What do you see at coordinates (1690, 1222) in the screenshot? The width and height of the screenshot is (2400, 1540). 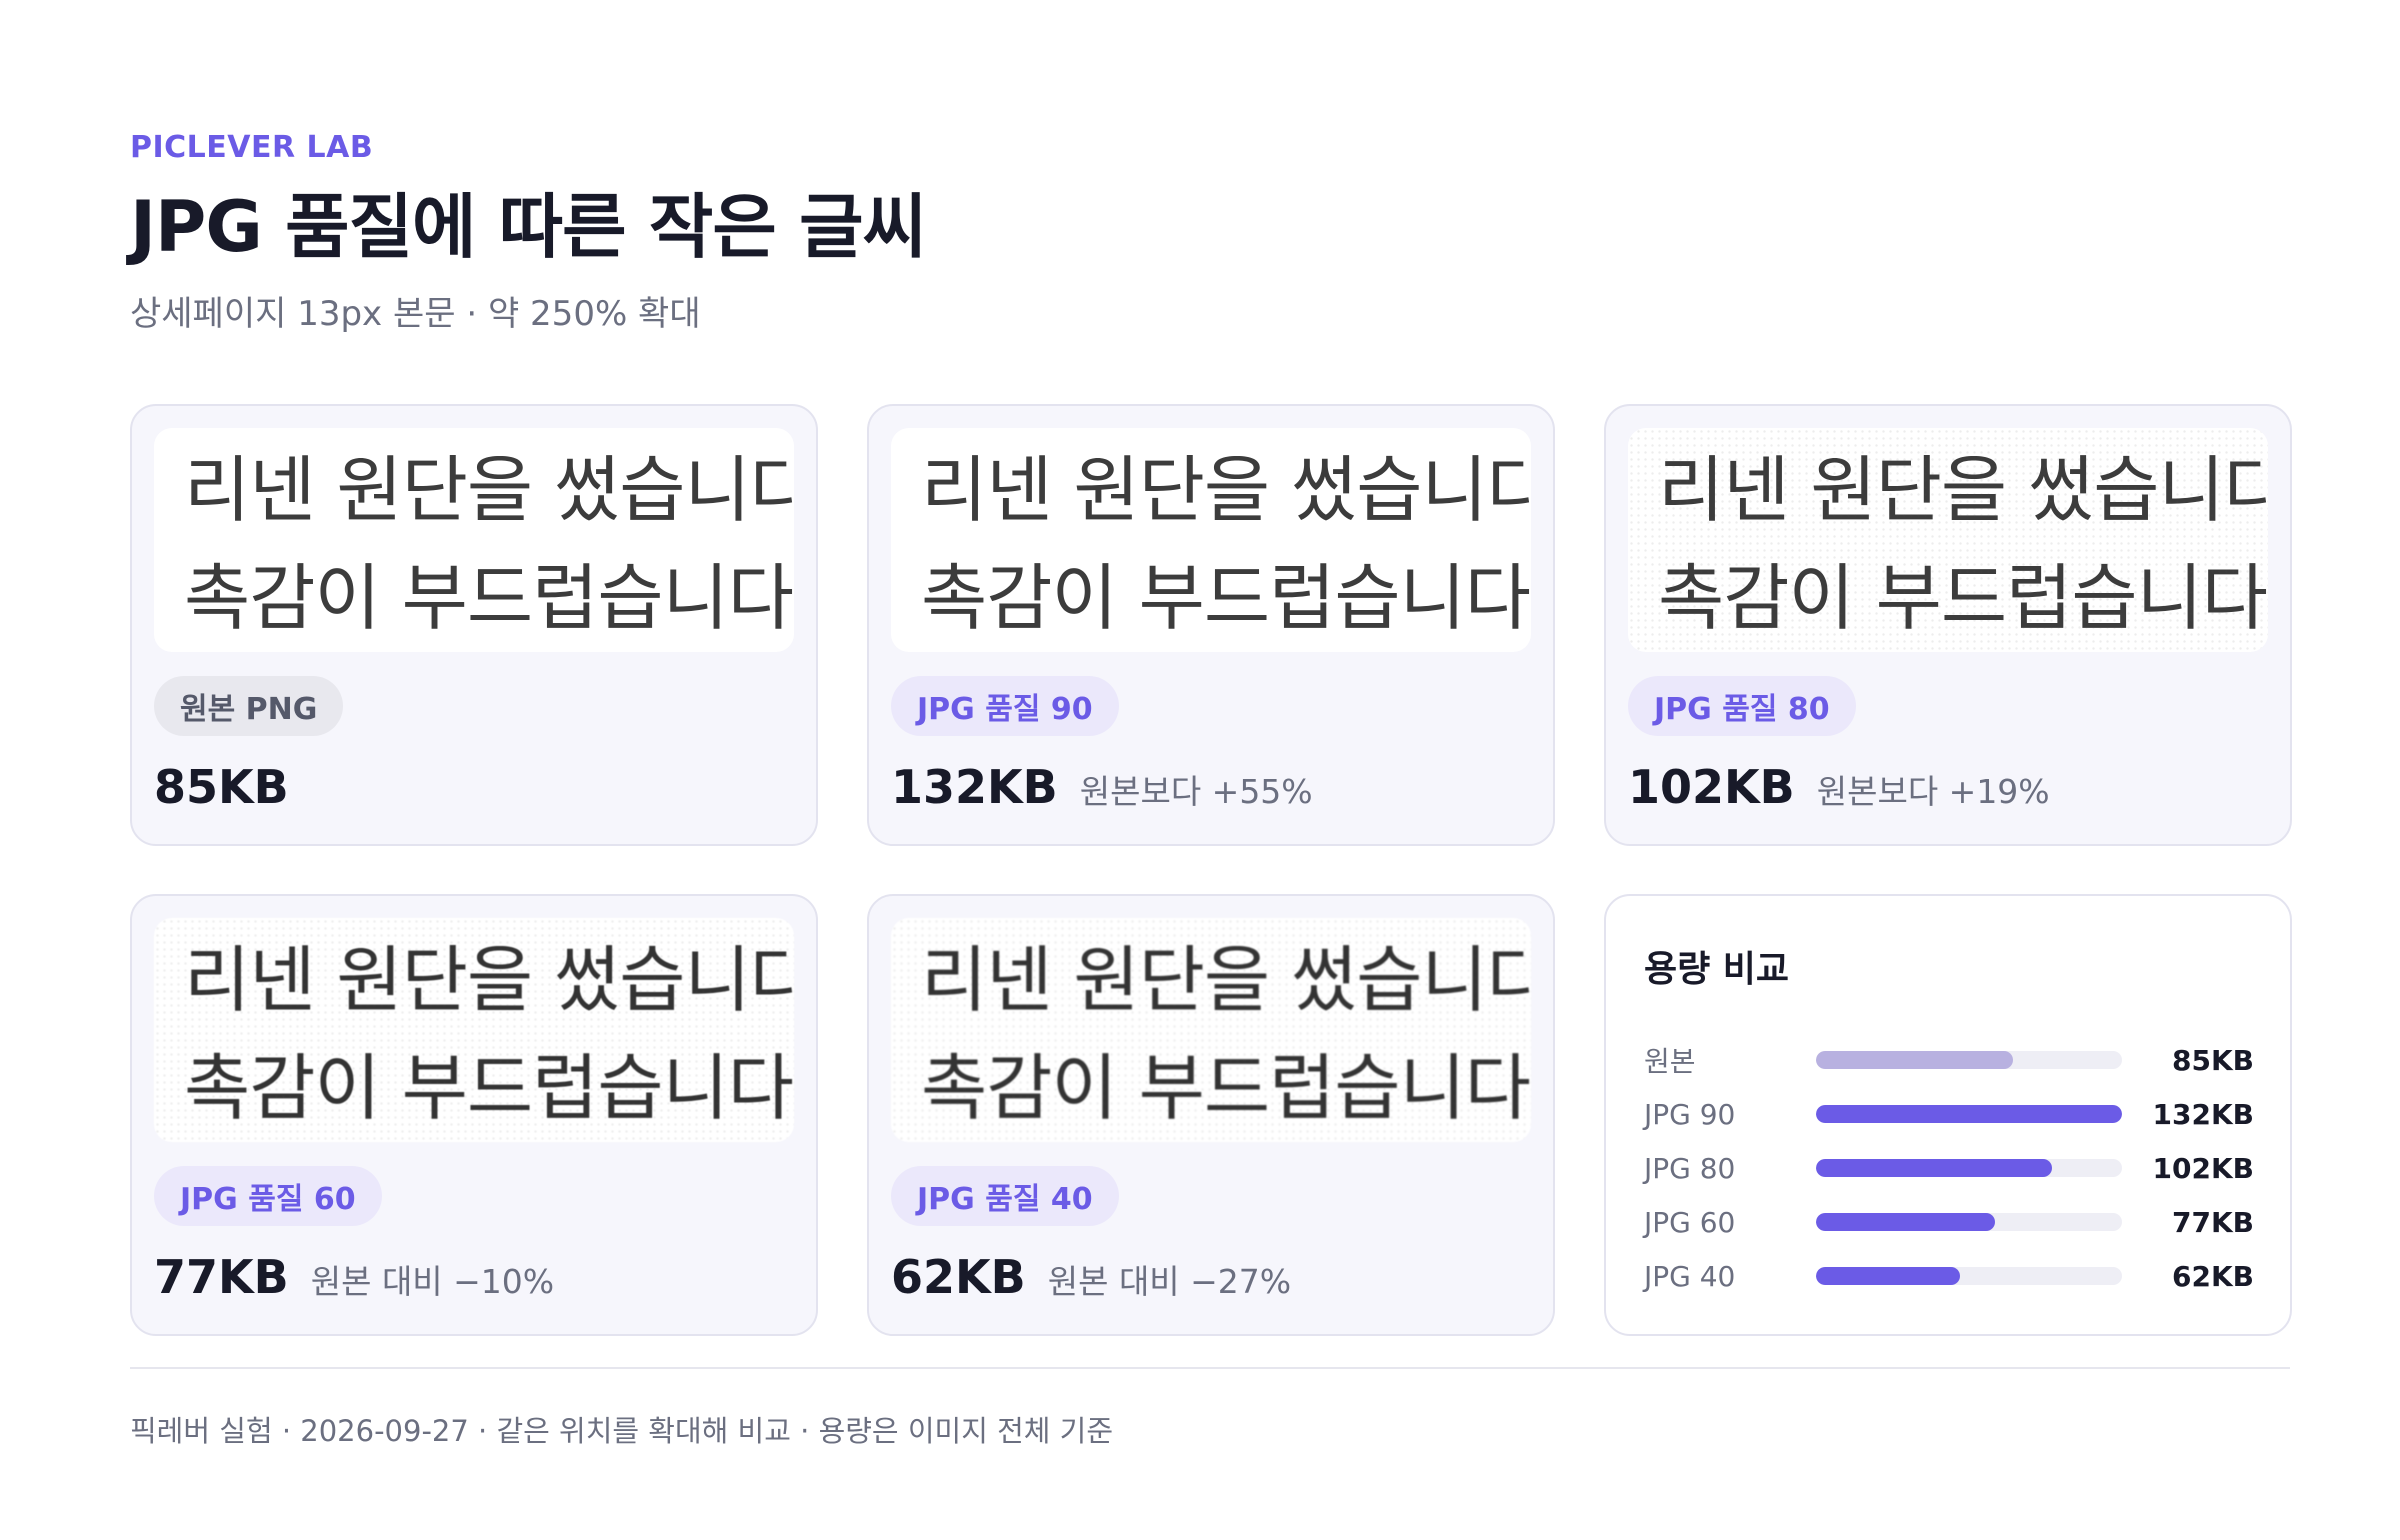 I see `comparison-label: JPG 60` at bounding box center [1690, 1222].